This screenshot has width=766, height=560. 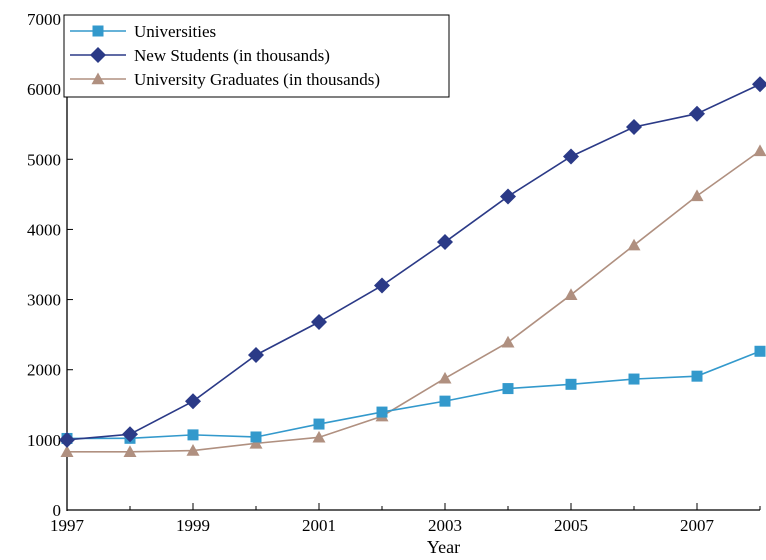 What do you see at coordinates (443, 546) in the screenshot?
I see `x-axis-title: Year` at bounding box center [443, 546].